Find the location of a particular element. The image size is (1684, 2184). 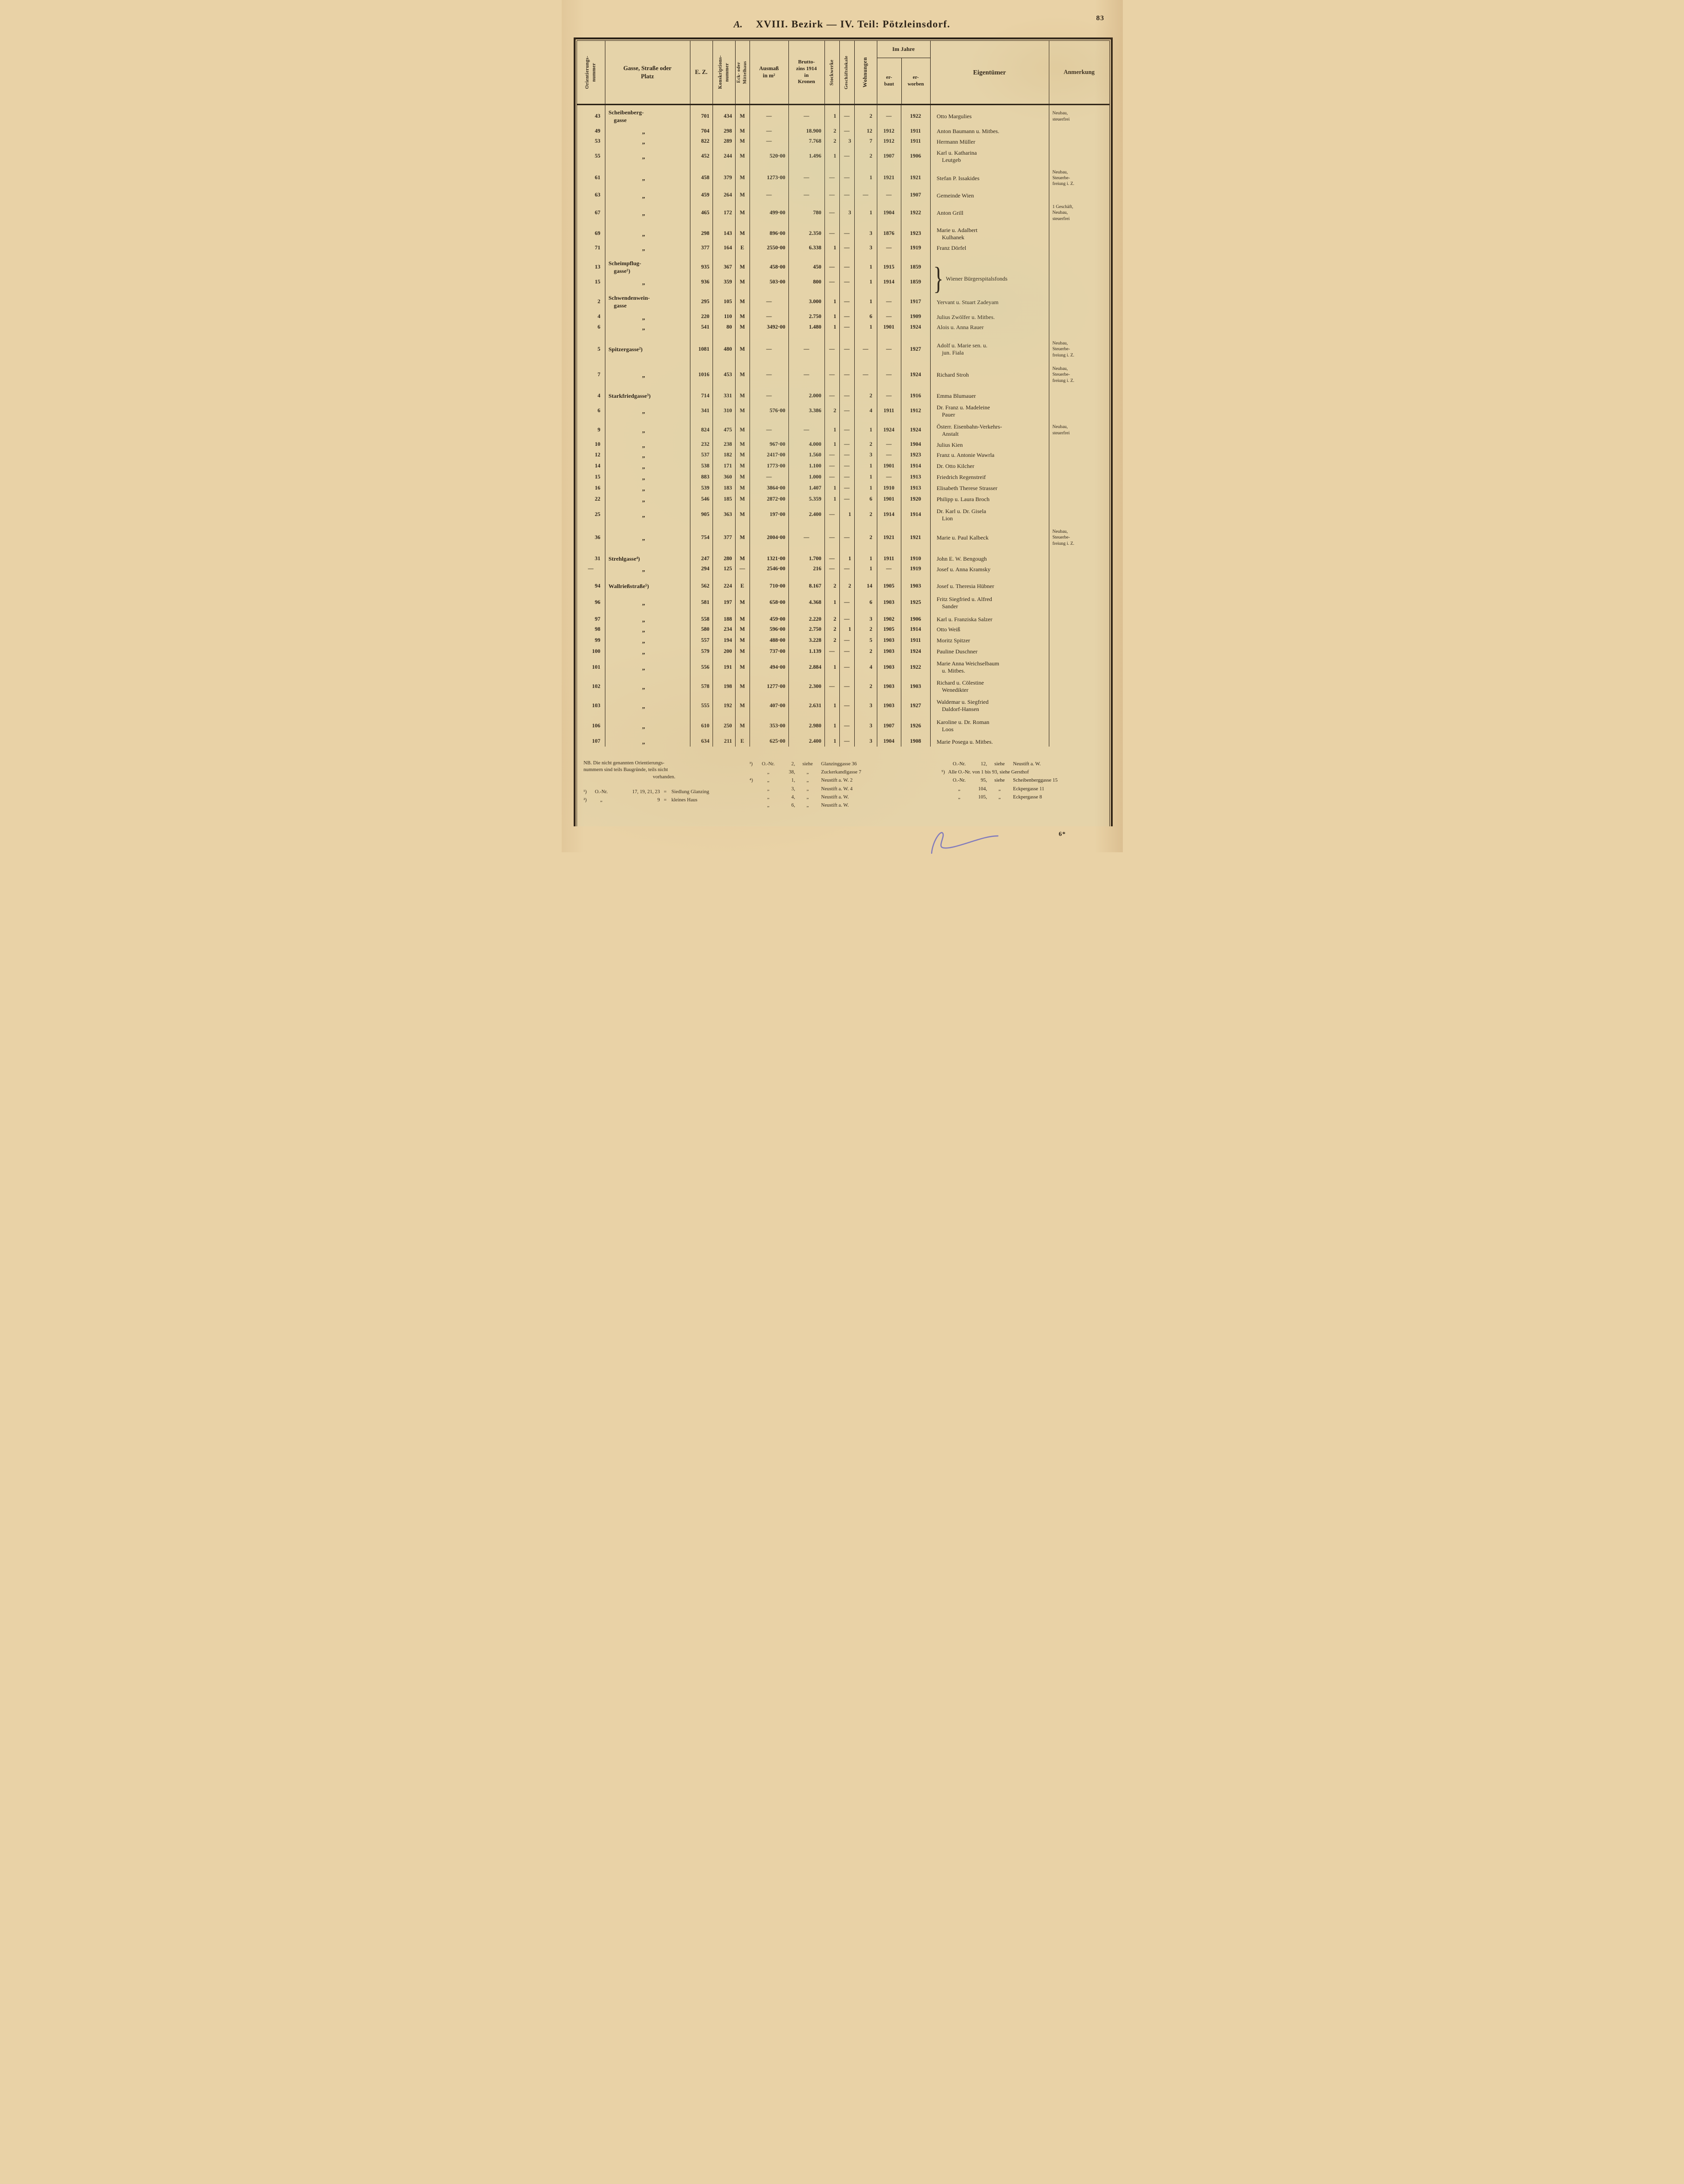

owner-line: Franz Dörfel is located at coordinates (952, 247).